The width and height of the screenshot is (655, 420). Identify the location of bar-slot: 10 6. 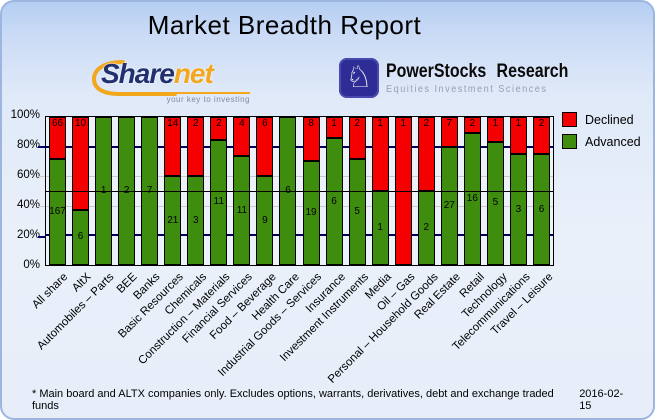
(80, 191).